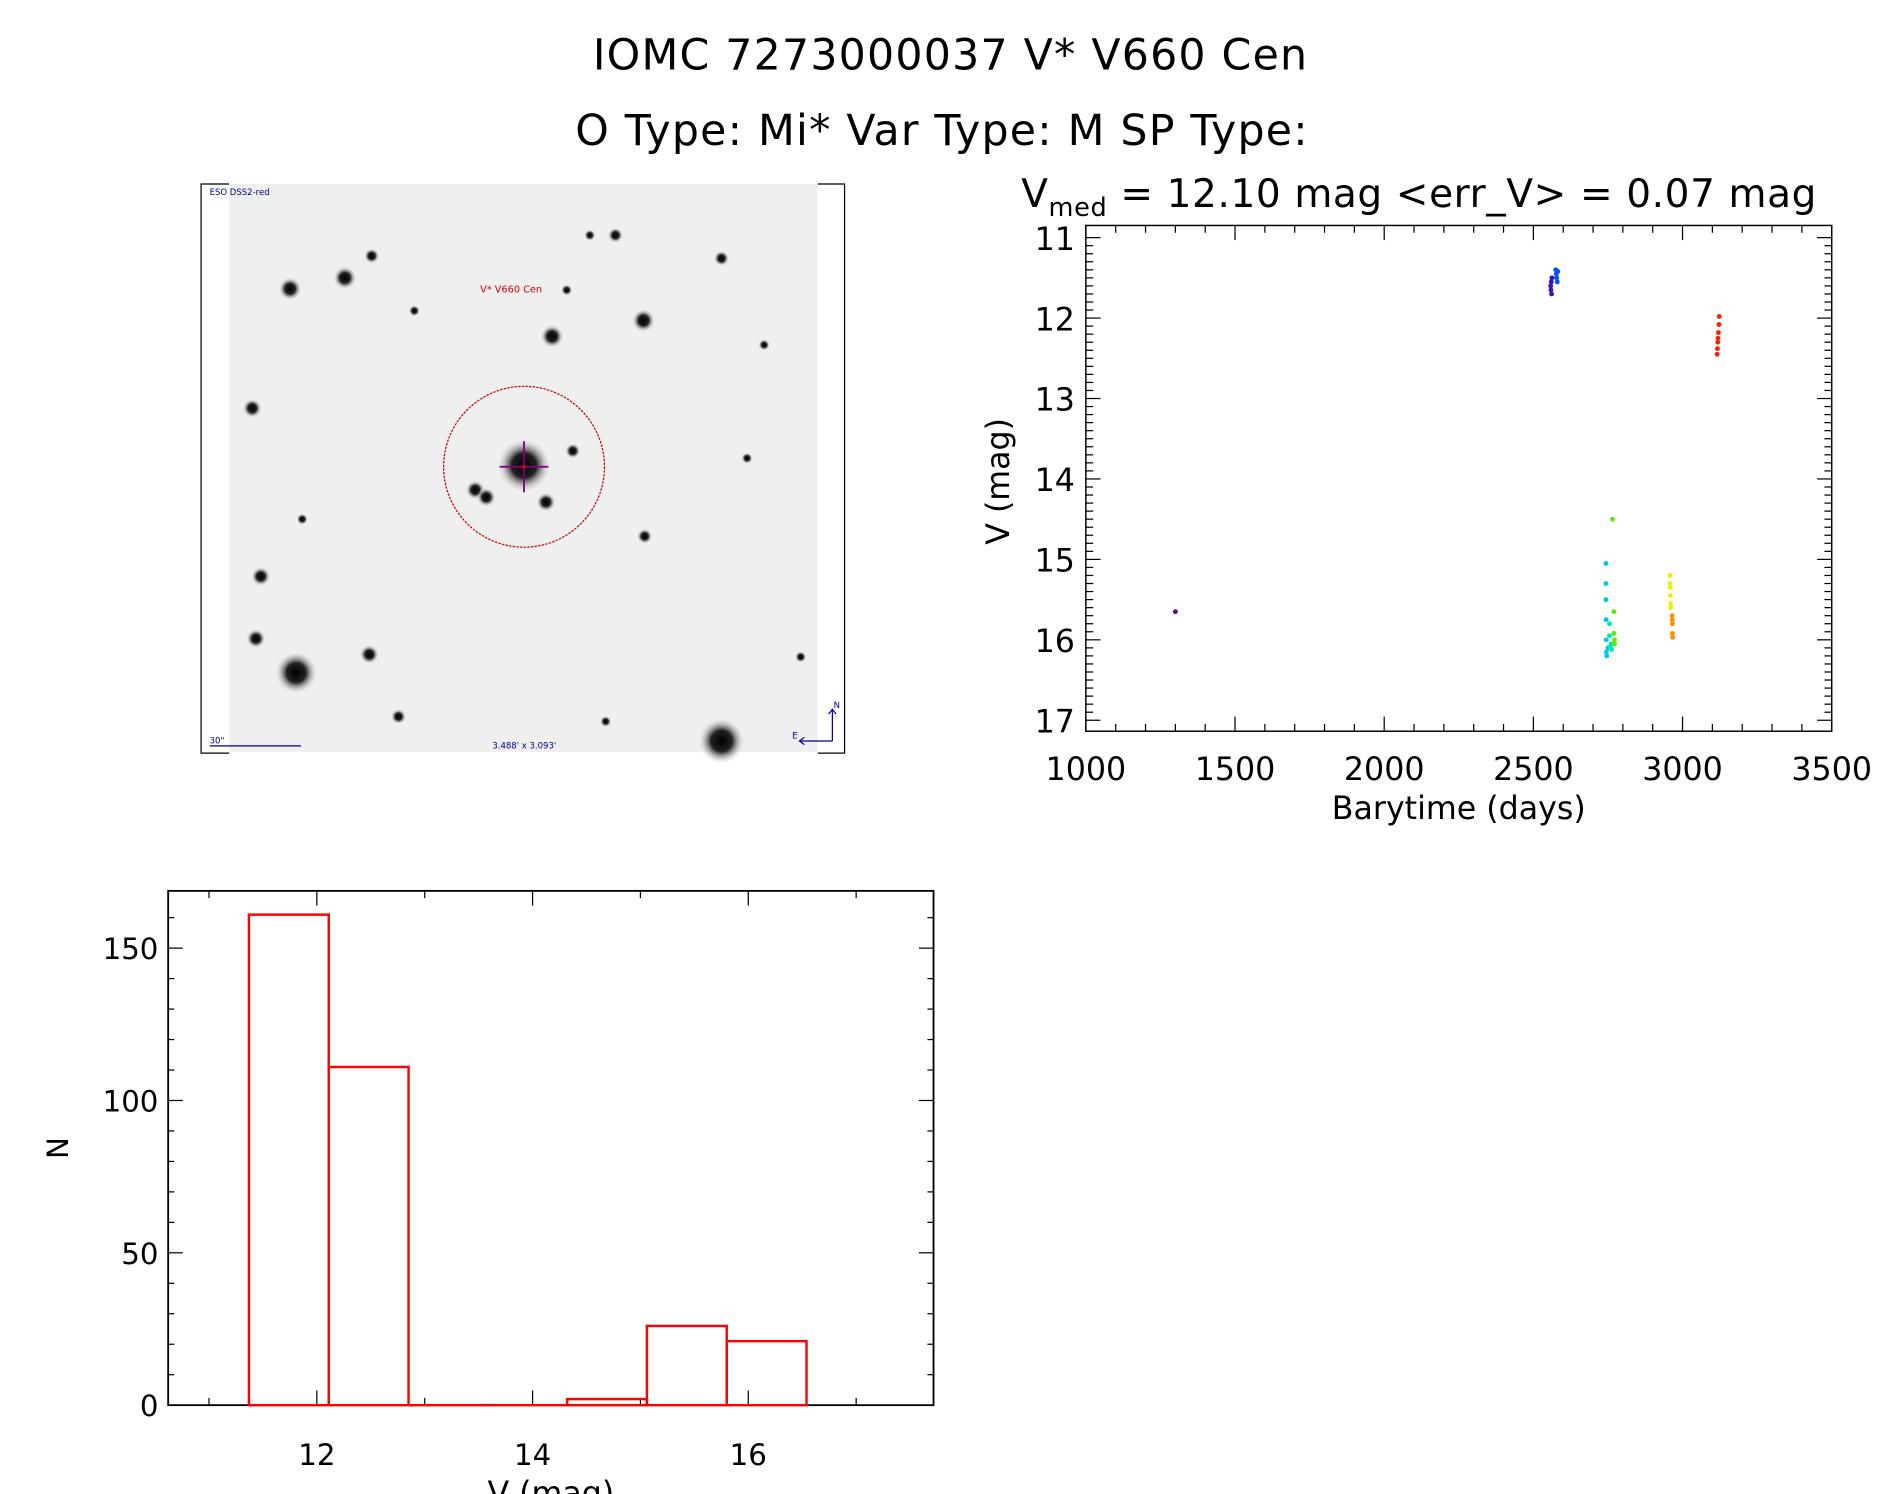 This screenshot has height=1494, width=1889. What do you see at coordinates (551, 1148) in the screenshot?
I see `plot-frame` at bounding box center [551, 1148].